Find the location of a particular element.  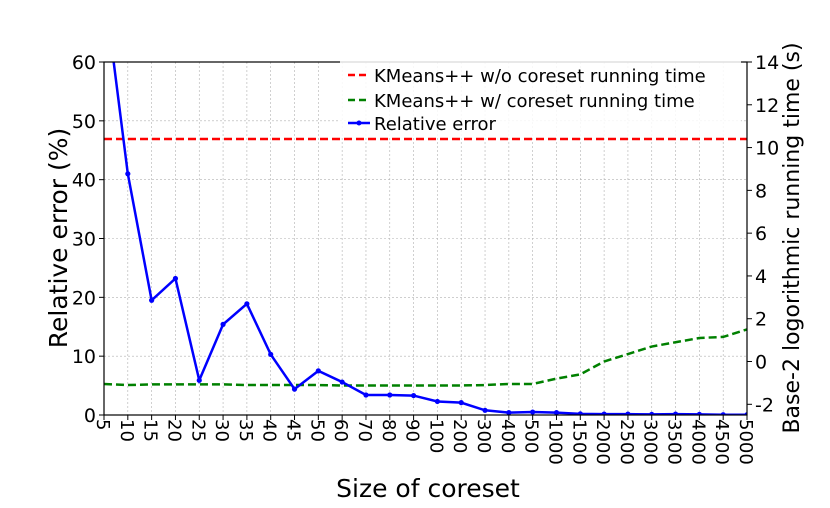

legend-item-blue: Relative error is located at coordinates (422, 124).